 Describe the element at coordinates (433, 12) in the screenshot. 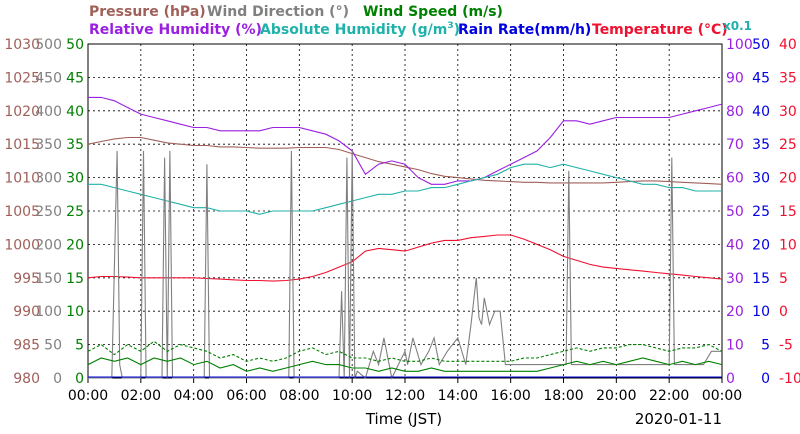

I see `legend-wind-speed: Wind Speed (m/s)` at that location.